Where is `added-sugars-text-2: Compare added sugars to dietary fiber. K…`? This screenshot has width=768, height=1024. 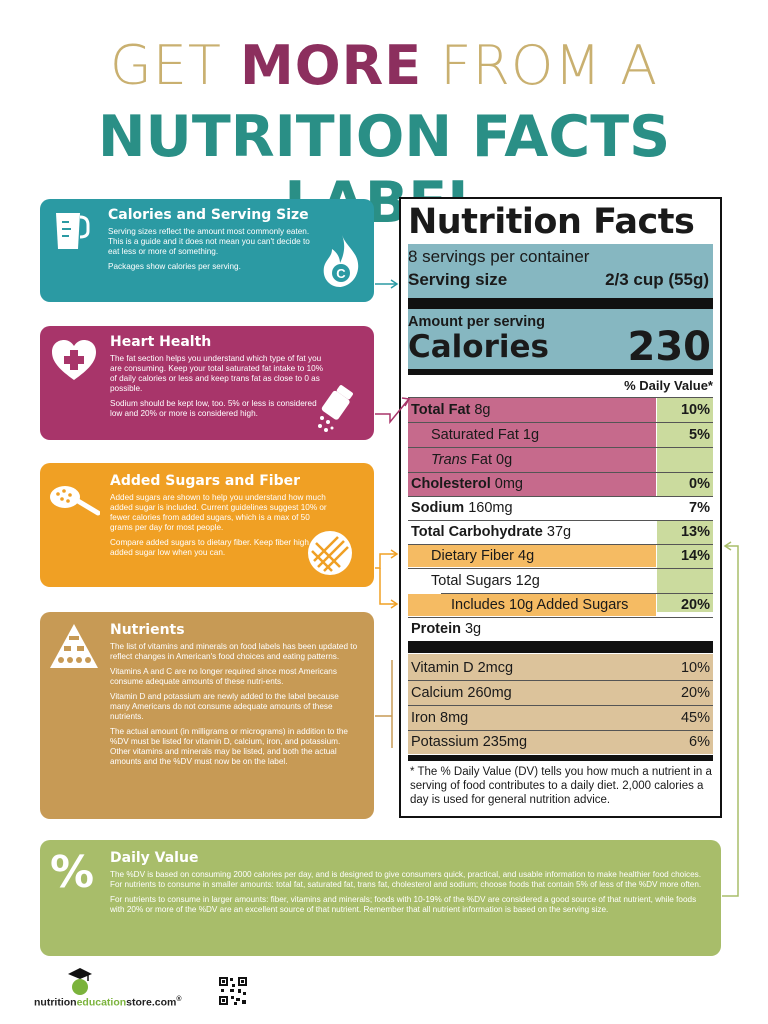
added-sugars-text-2: Compare added sugars to dietary fiber. K… is located at coordinates (217, 547).